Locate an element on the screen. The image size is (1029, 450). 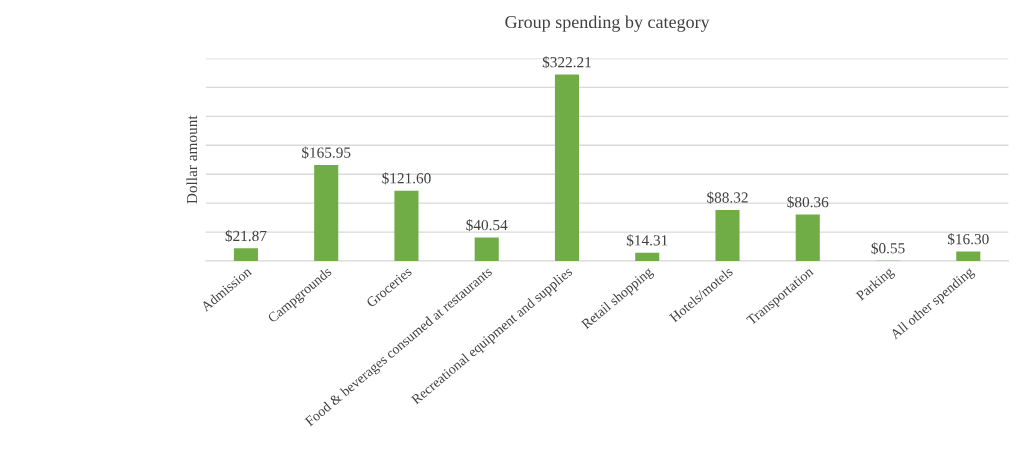
data-label: $40.54 is located at coordinates (487, 225).